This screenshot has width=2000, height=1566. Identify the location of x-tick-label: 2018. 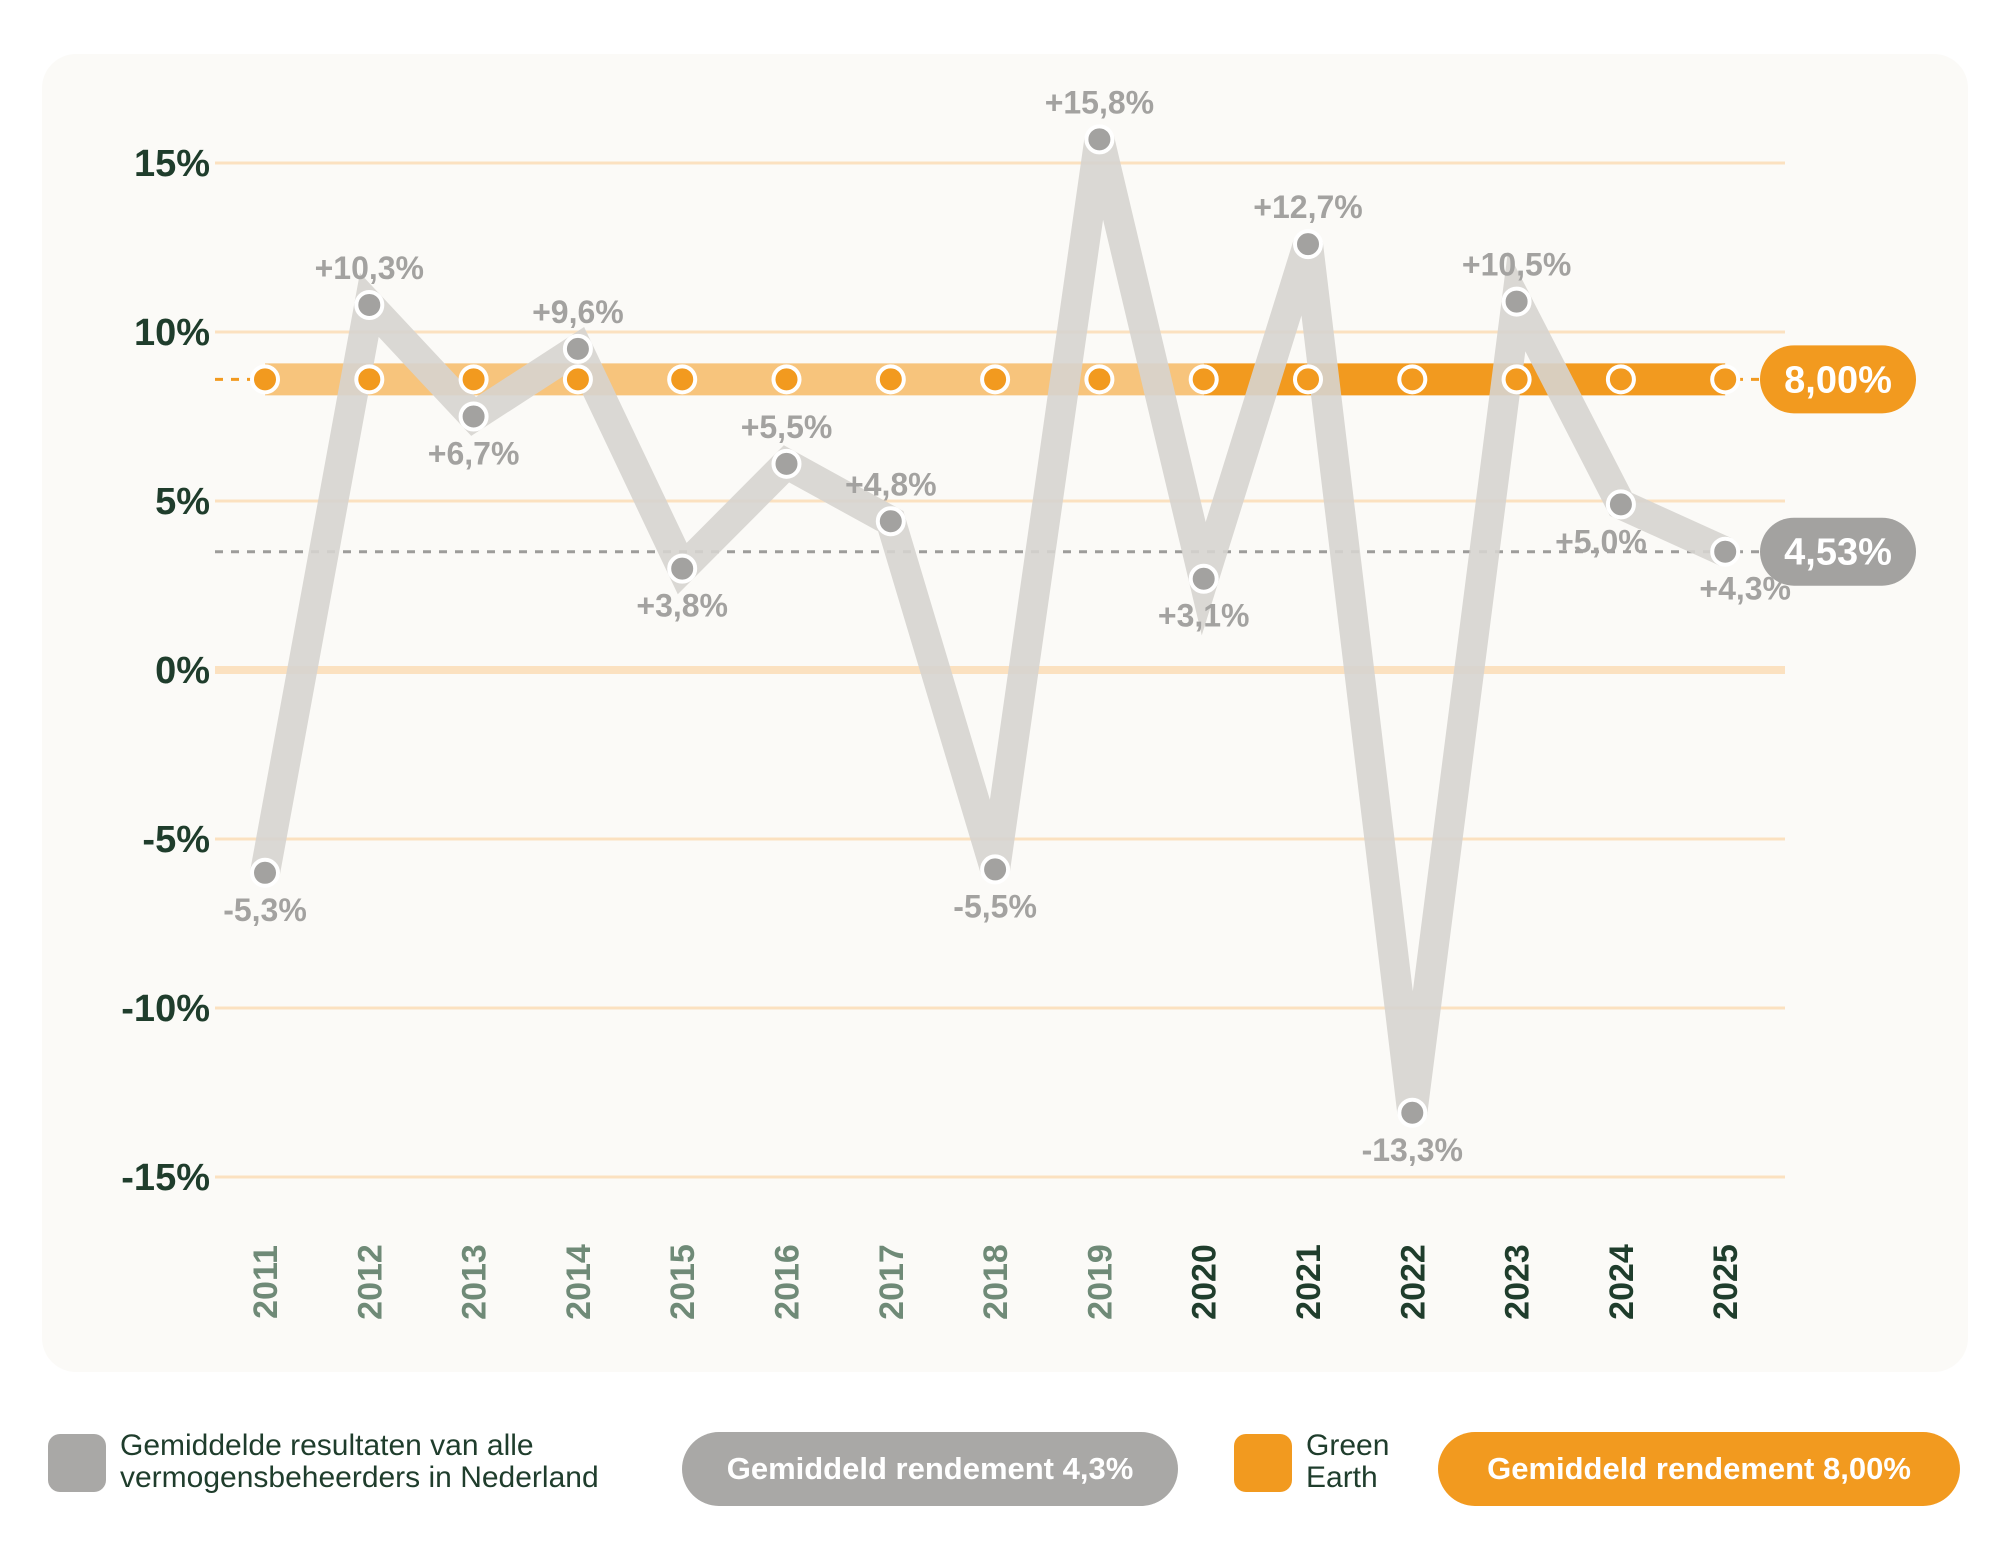
(996, 1282).